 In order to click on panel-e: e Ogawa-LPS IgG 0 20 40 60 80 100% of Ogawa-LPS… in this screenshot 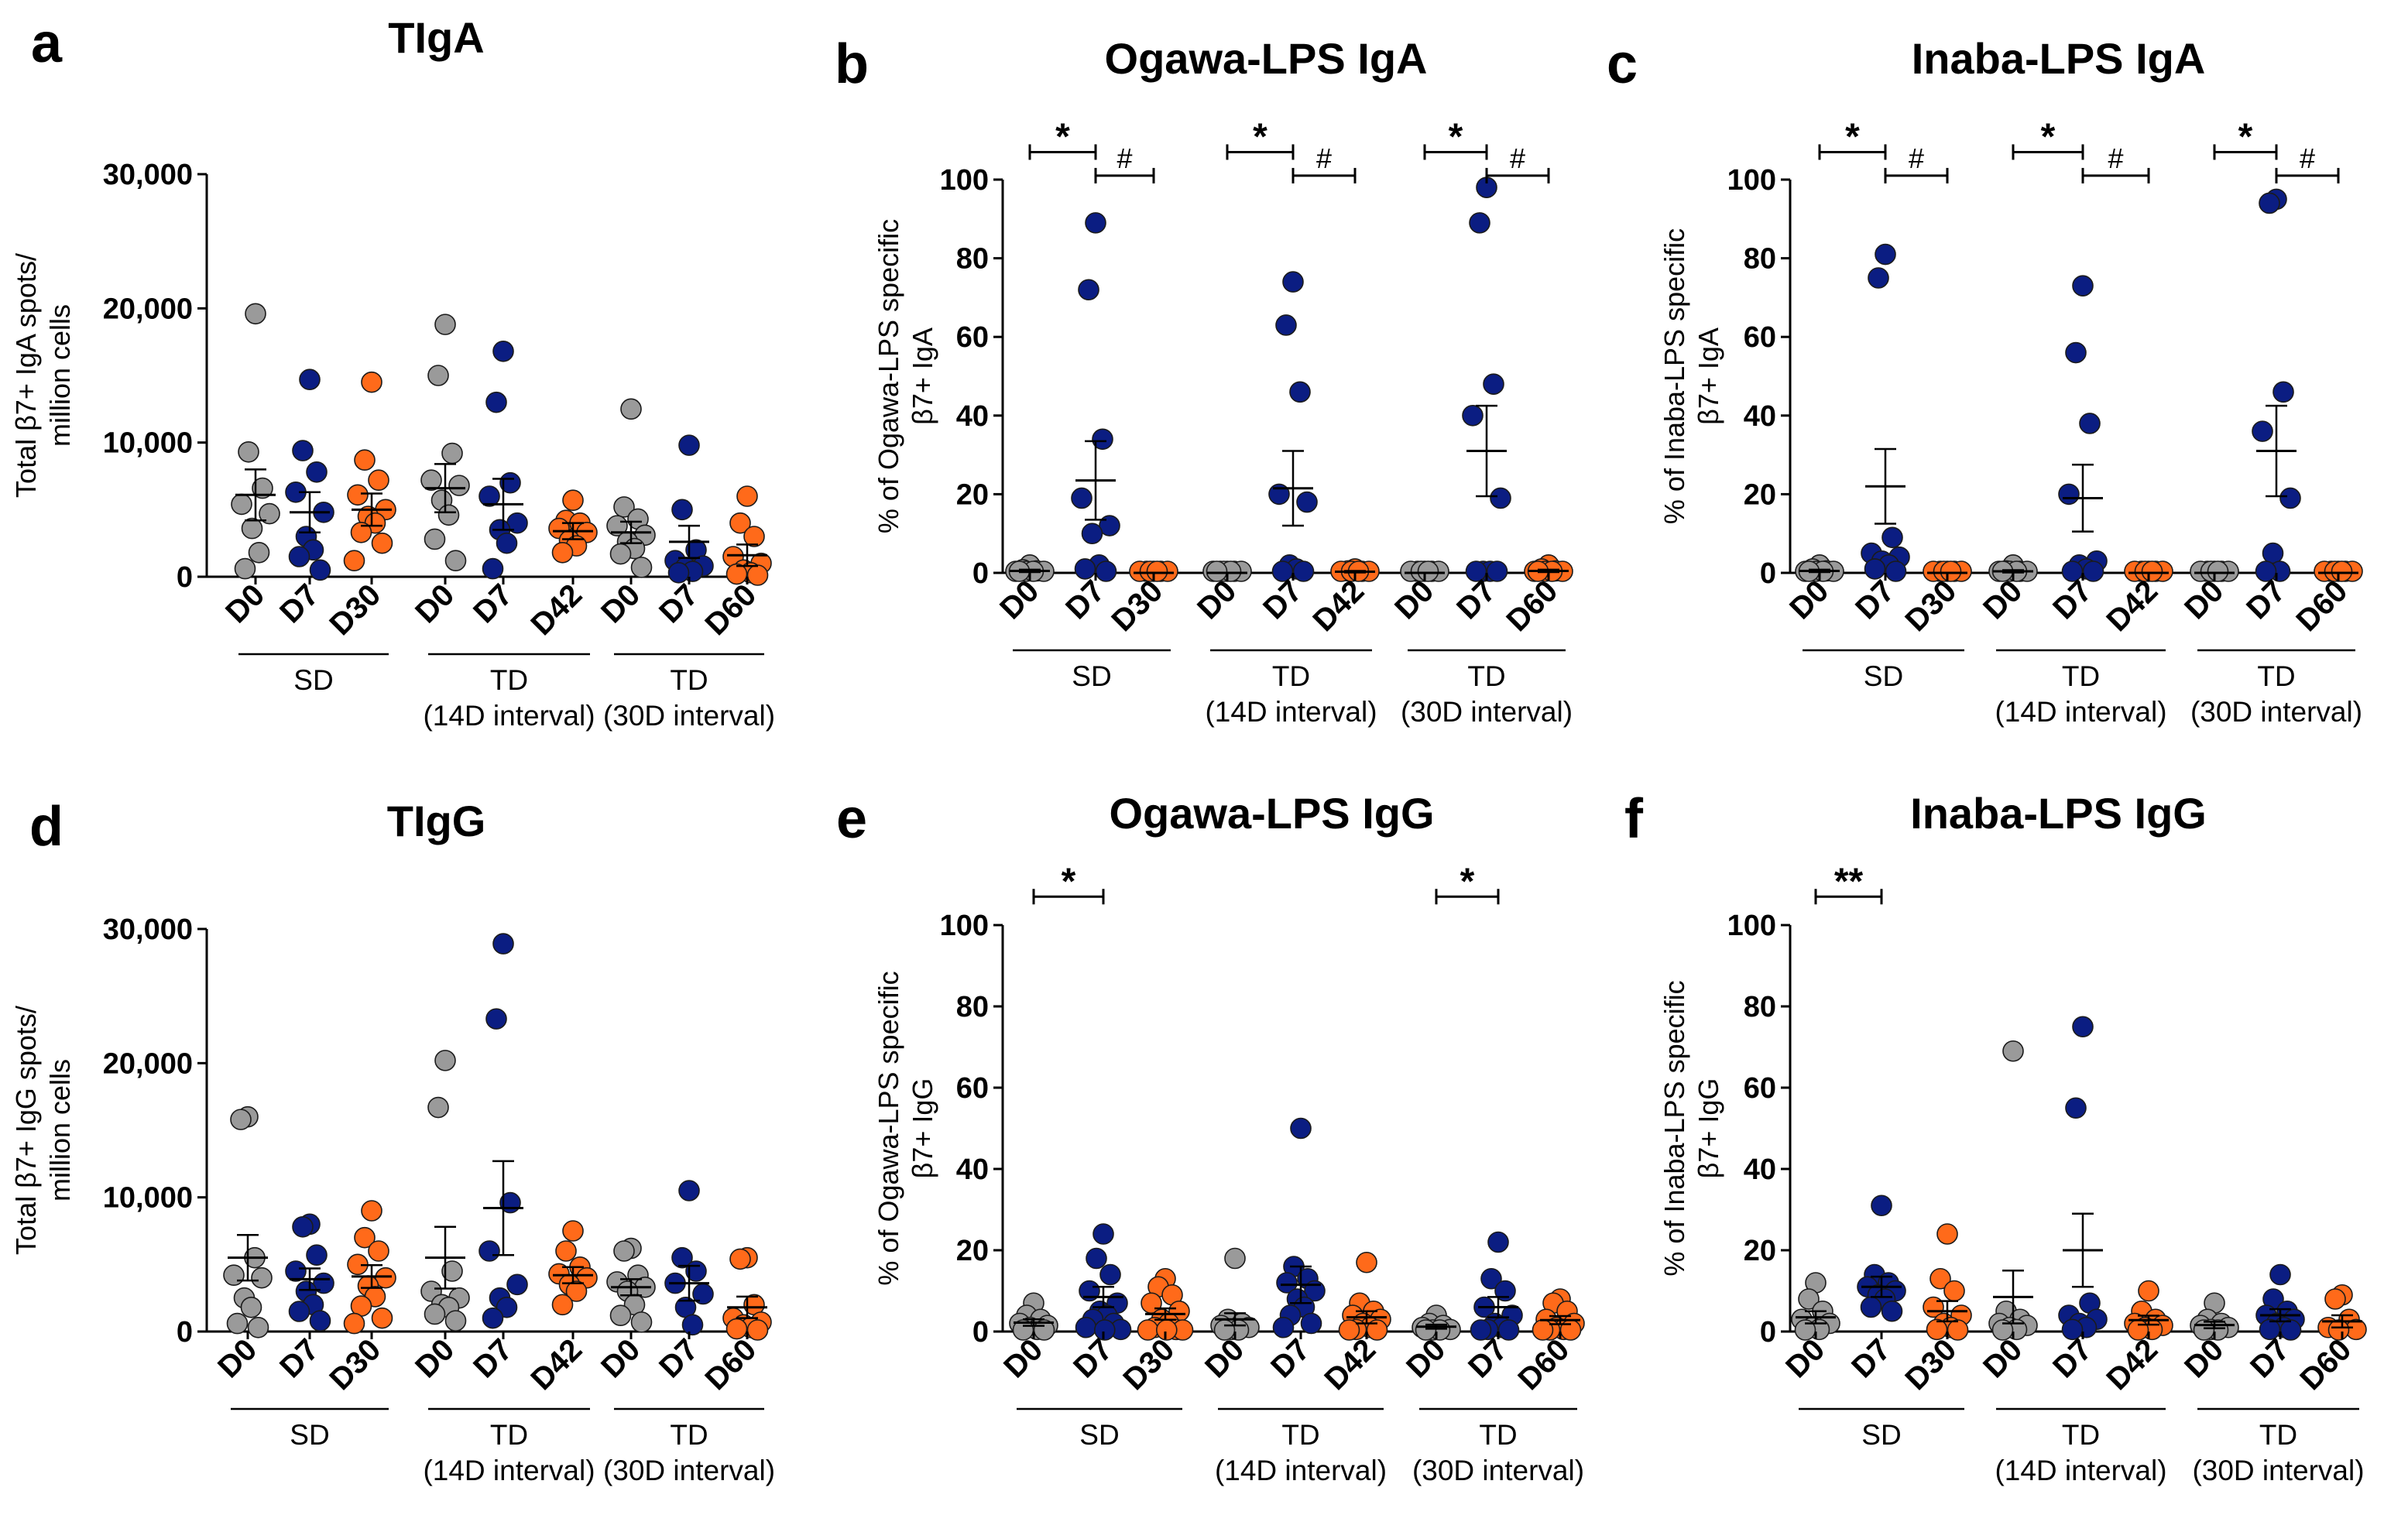, I will do `click(1211, 1137)`.